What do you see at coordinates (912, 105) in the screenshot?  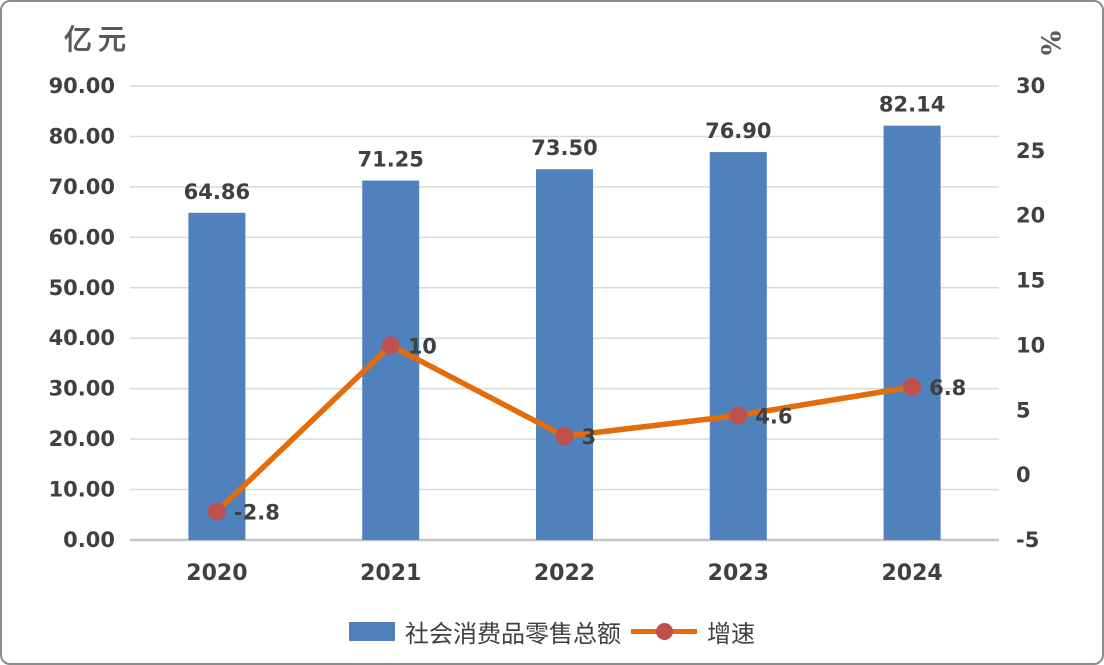 I see `bar-label: 82.14` at bounding box center [912, 105].